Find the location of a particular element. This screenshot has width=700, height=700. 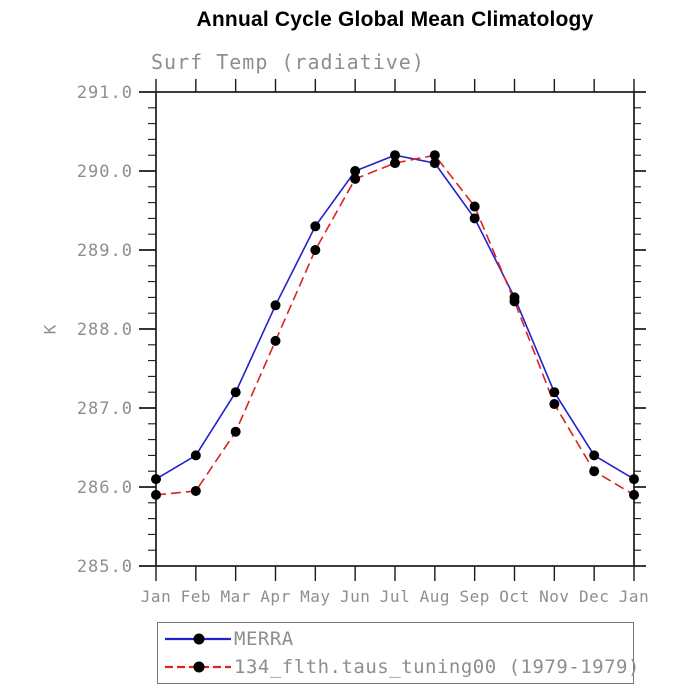

y-axis-tick-label: 286.0 is located at coordinates (105, 488).